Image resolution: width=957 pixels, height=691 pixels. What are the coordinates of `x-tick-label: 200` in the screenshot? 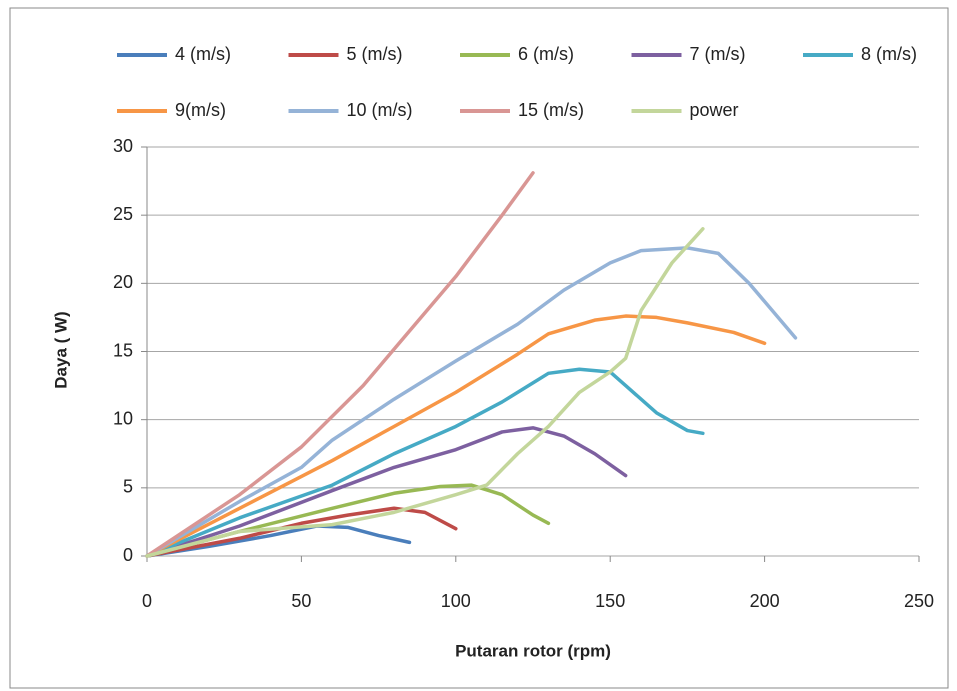 It's located at (765, 601).